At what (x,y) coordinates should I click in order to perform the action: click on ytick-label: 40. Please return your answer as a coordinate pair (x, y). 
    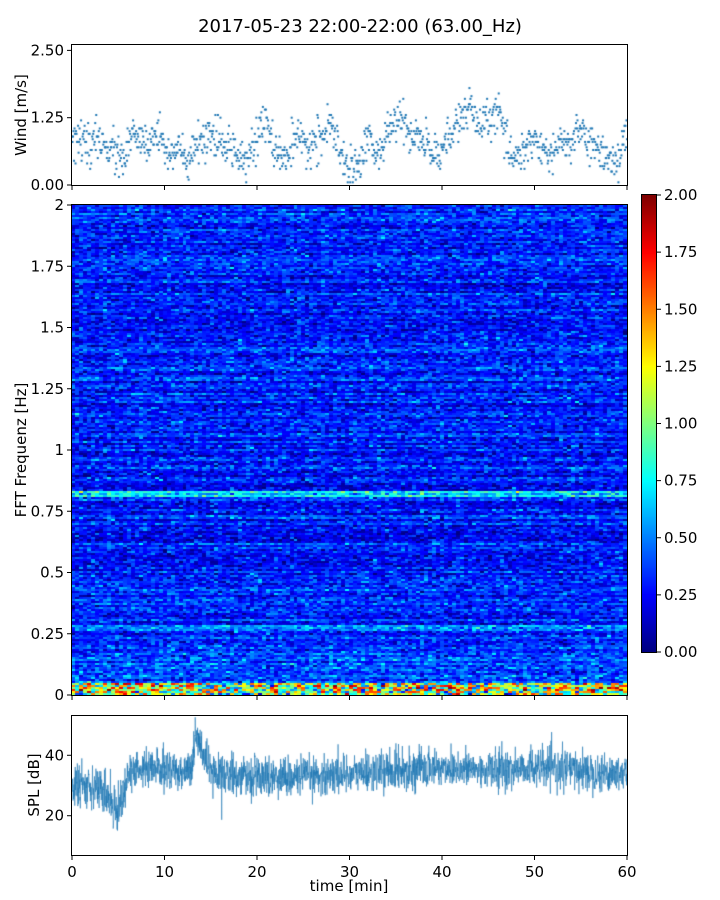
    Looking at the image, I should click on (54, 755).